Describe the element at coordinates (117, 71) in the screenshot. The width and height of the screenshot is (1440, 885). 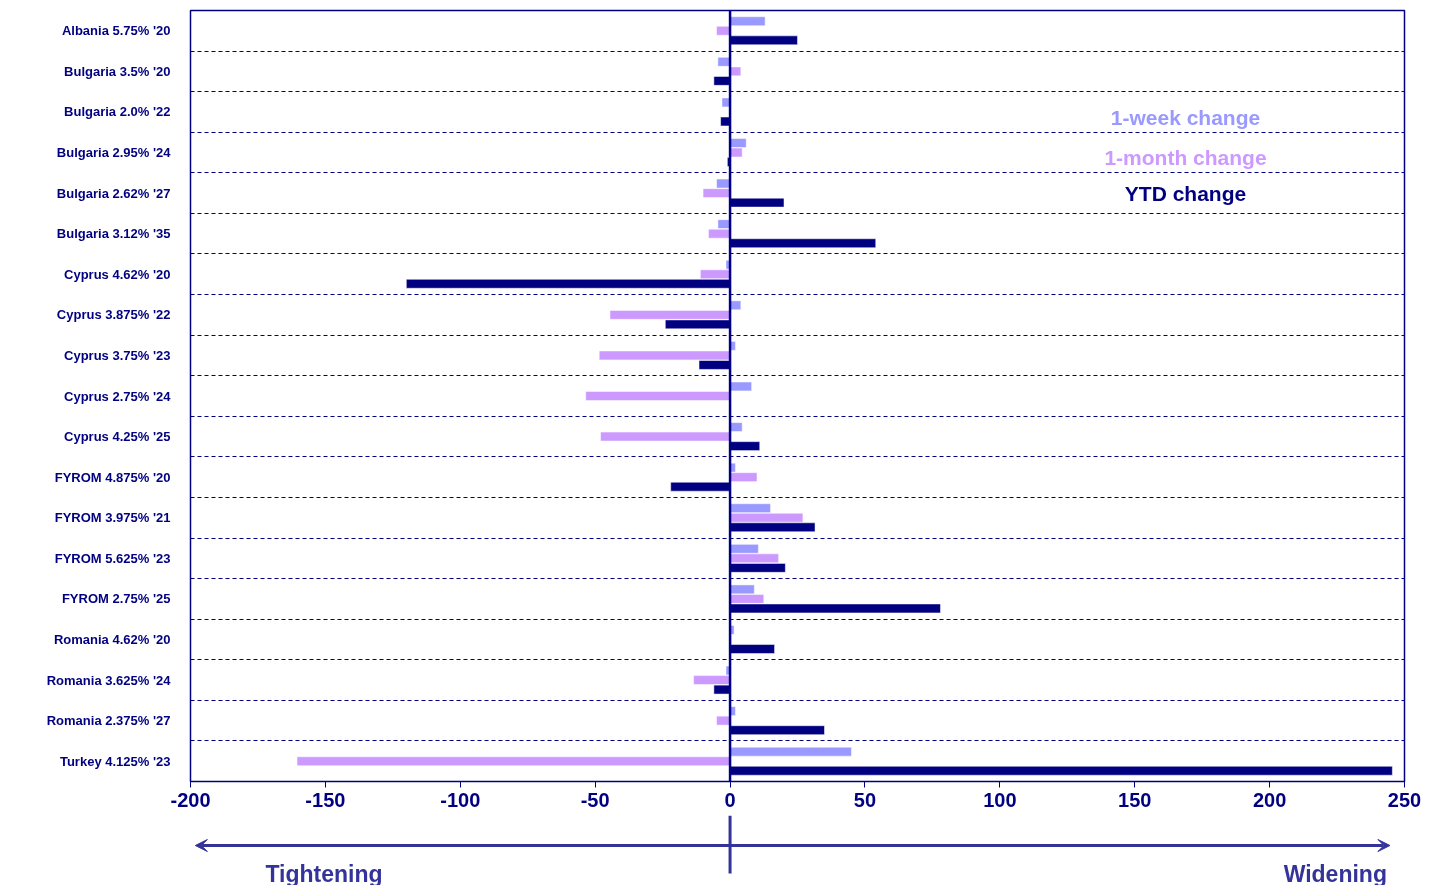
I see `y-tick-label: Bulgaria 3.5% '20` at that location.